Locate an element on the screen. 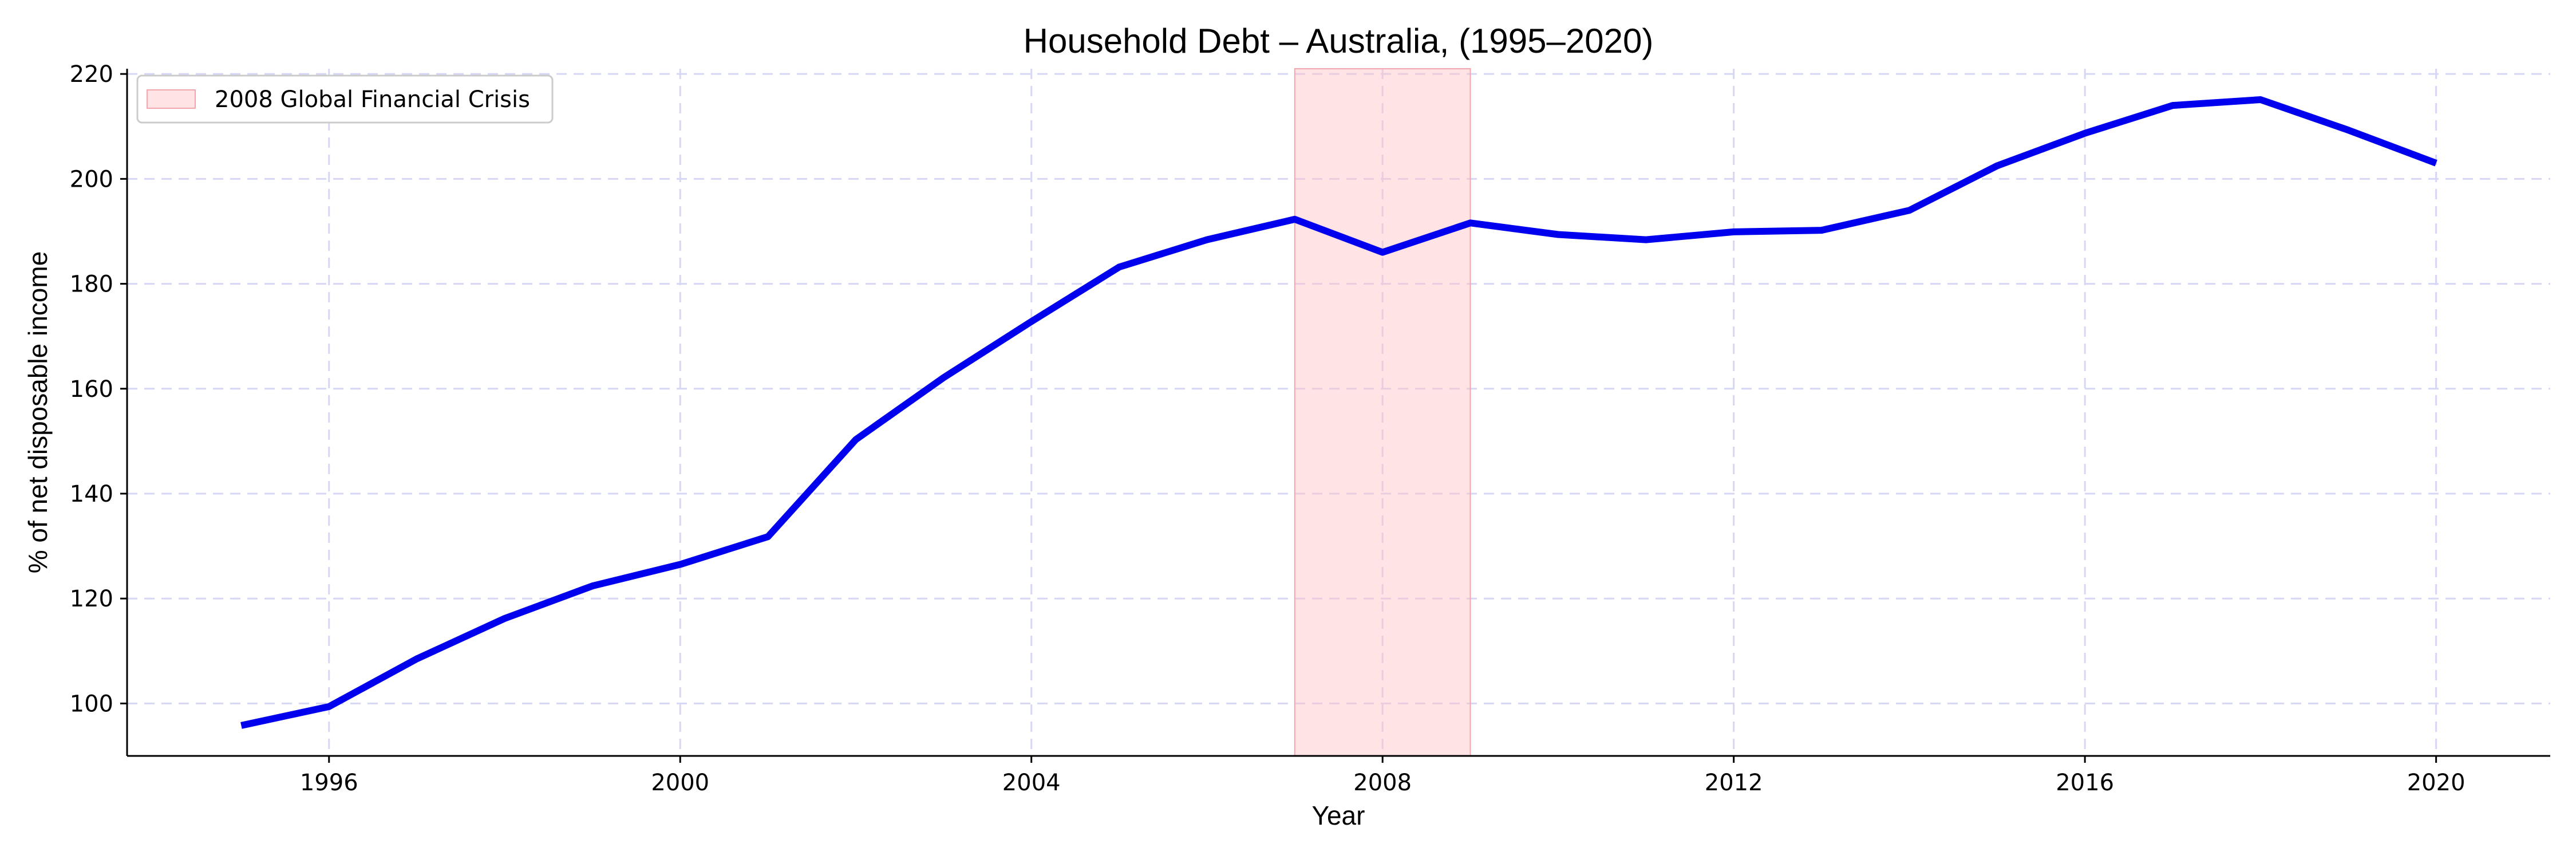  x-tick-label: 1996 is located at coordinates (329, 783).